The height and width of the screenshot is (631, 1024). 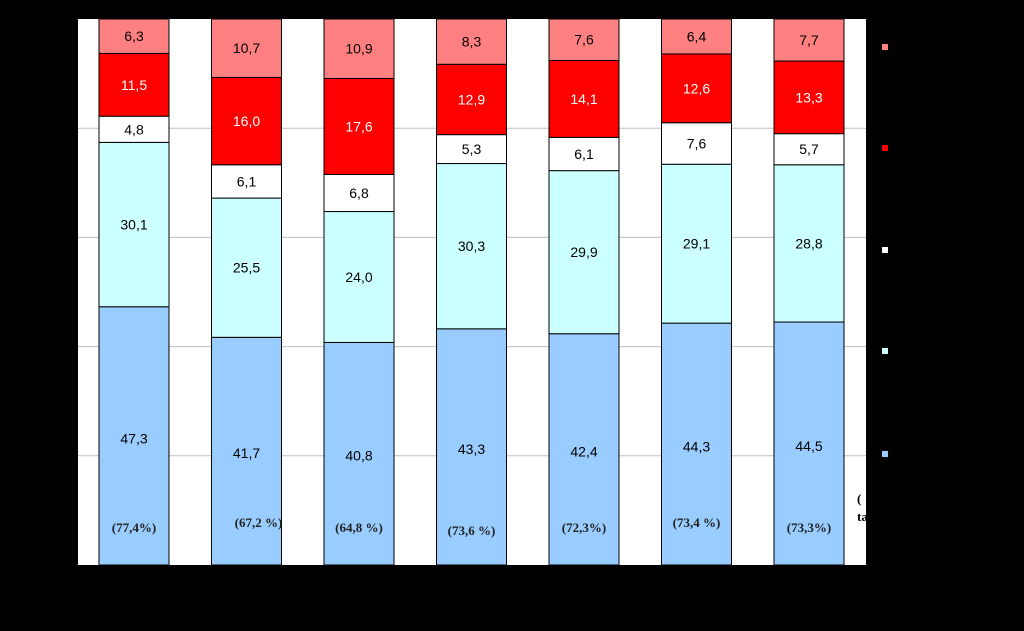 What do you see at coordinates (133, 439) in the screenshot?
I see `data-label: 47,3` at bounding box center [133, 439].